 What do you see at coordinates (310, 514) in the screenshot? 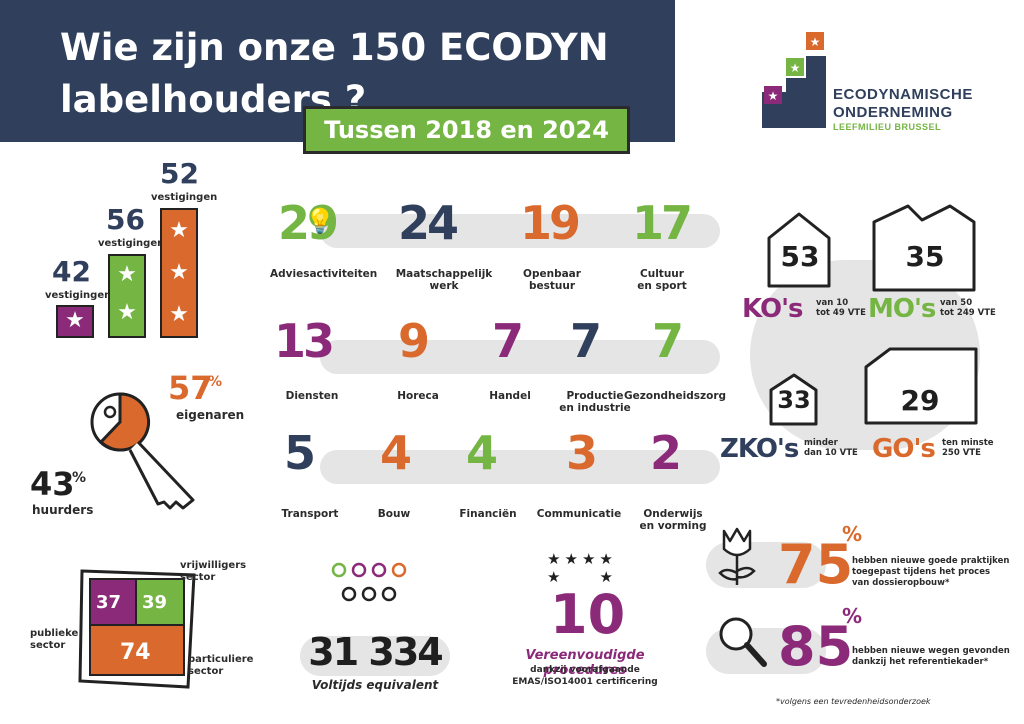
I see `sector-label-transport: Transport` at bounding box center [310, 514].